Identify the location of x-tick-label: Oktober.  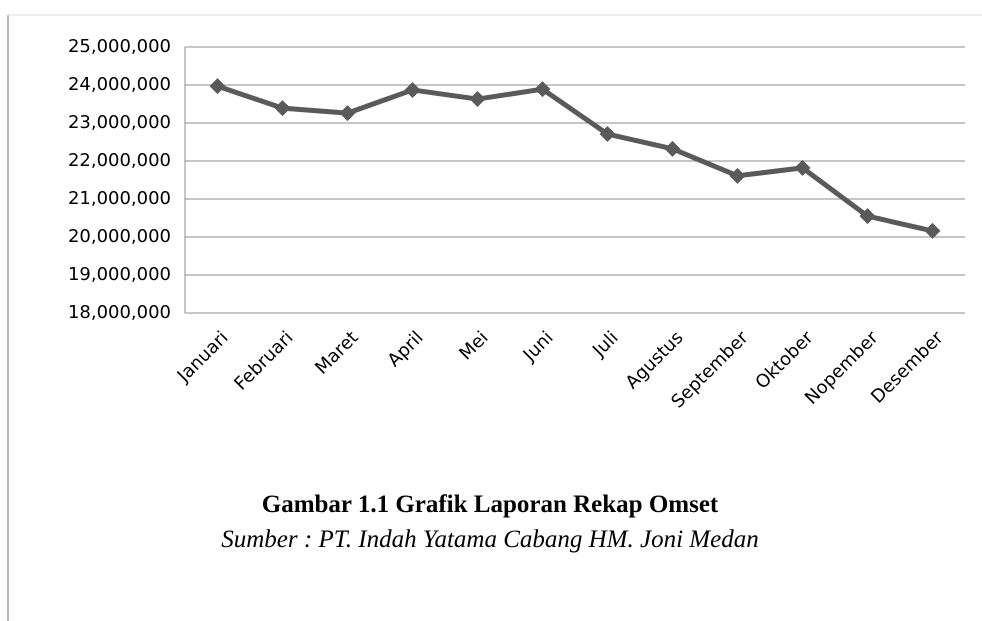
(784, 360).